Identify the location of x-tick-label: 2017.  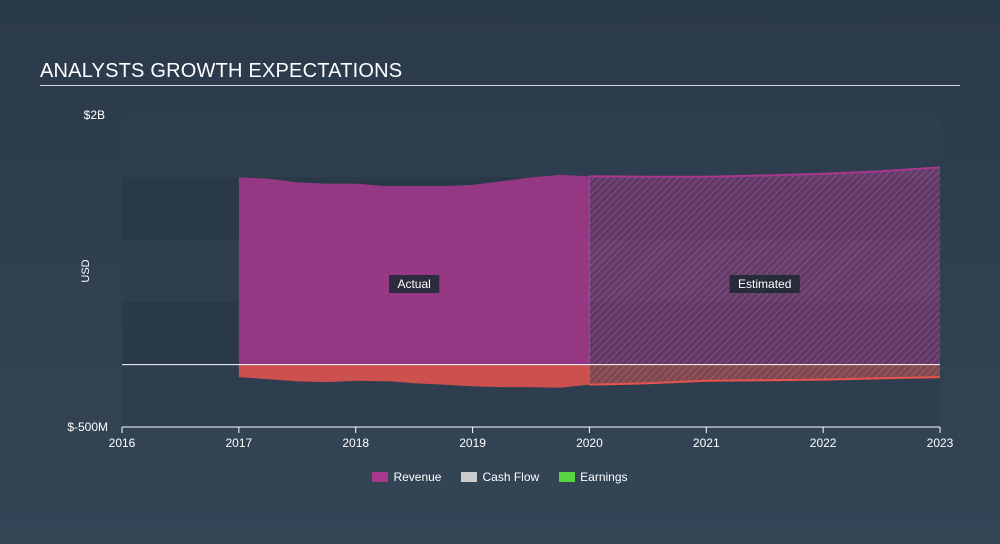
(239, 443).